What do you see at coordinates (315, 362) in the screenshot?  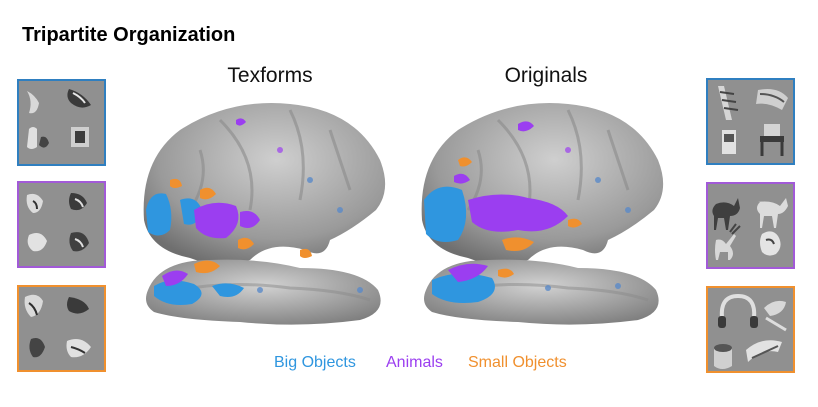 I see `legend-big-objects: Big Objects` at bounding box center [315, 362].